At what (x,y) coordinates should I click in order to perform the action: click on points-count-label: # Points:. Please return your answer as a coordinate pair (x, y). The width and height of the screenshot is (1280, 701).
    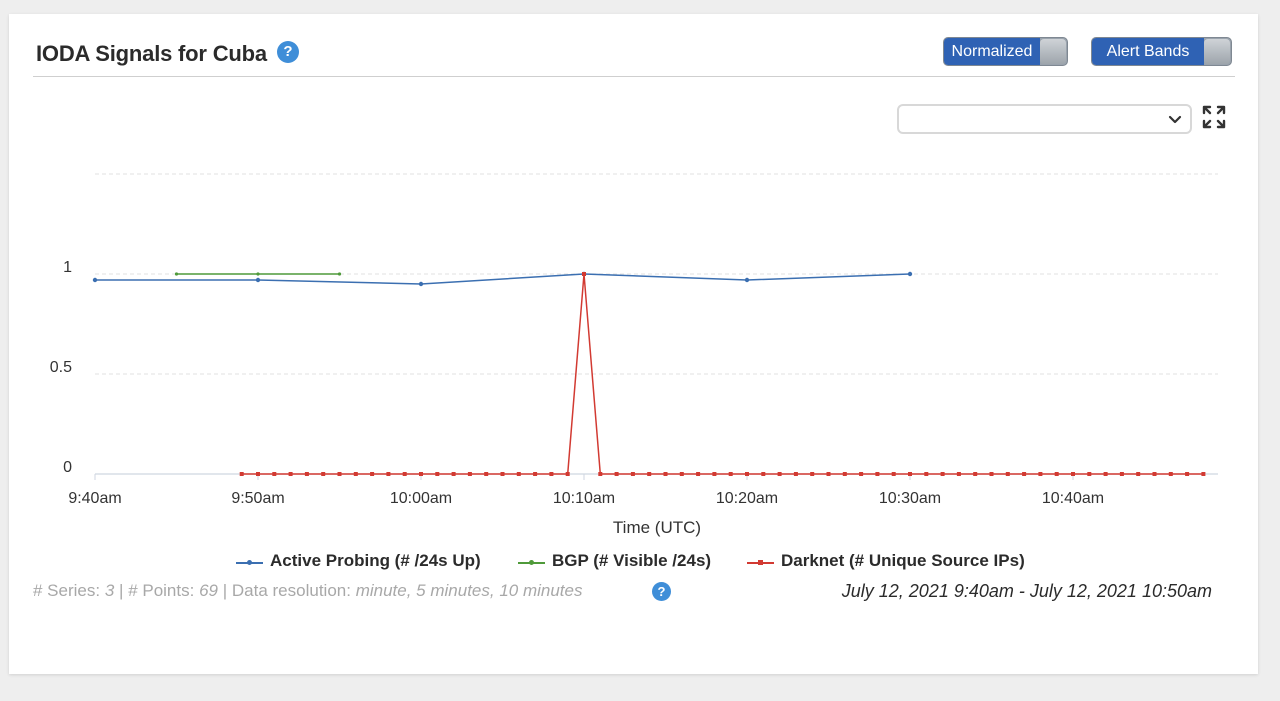
    Looking at the image, I should click on (161, 590).